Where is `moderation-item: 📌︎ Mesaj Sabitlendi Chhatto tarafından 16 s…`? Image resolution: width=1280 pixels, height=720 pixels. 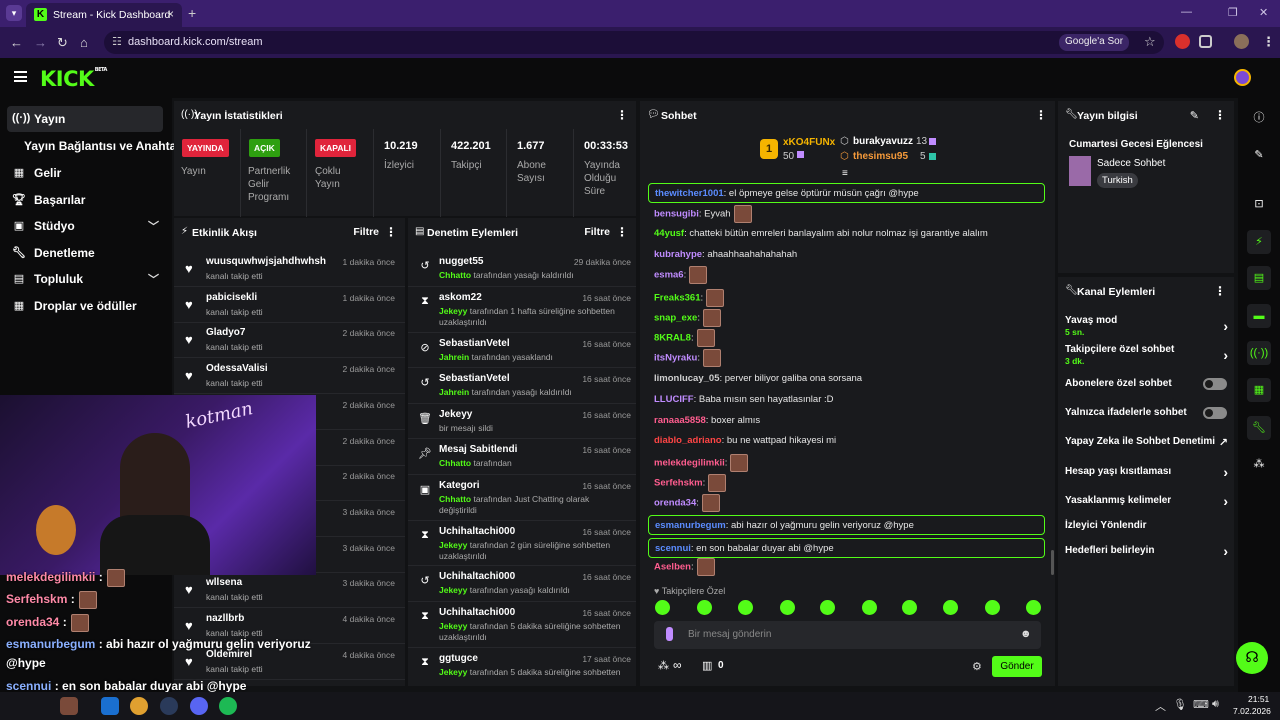 moderation-item: 📌︎ Mesaj Sabitlendi Chhatto tarafından 16 s… is located at coordinates (522, 457).